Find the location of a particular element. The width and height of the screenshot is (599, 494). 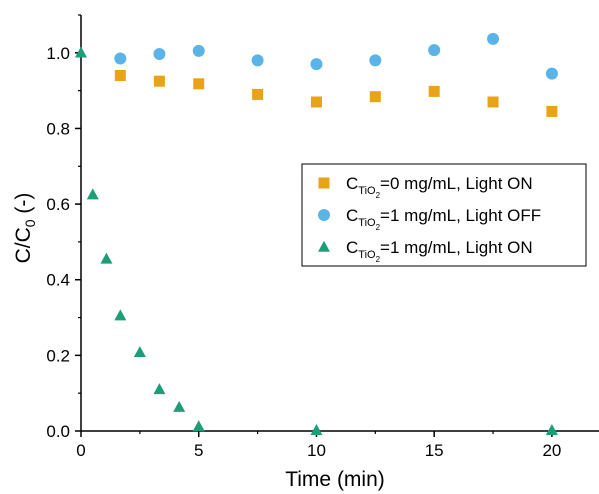

y-tick-label: 0.6 is located at coordinates (58, 204).